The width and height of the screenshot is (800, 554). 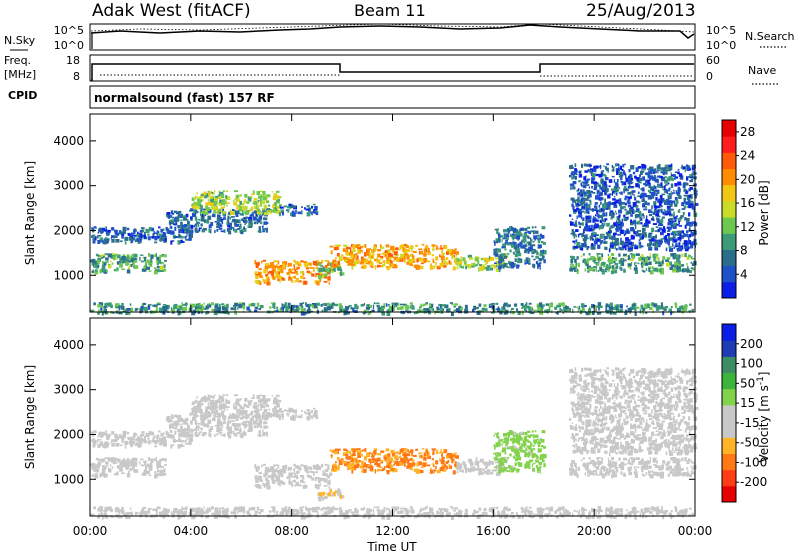 What do you see at coordinates (744, 274) in the screenshot?
I see `colorbar-tick-label: 4` at bounding box center [744, 274].